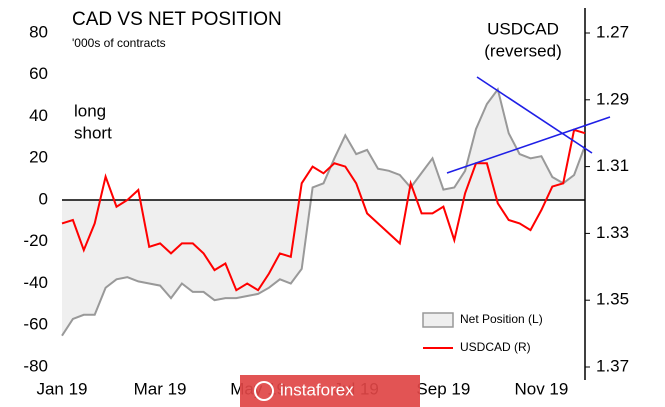  Describe the element at coordinates (612, 98) in the screenshot. I see `y2-tick-label: 1.29` at that location.